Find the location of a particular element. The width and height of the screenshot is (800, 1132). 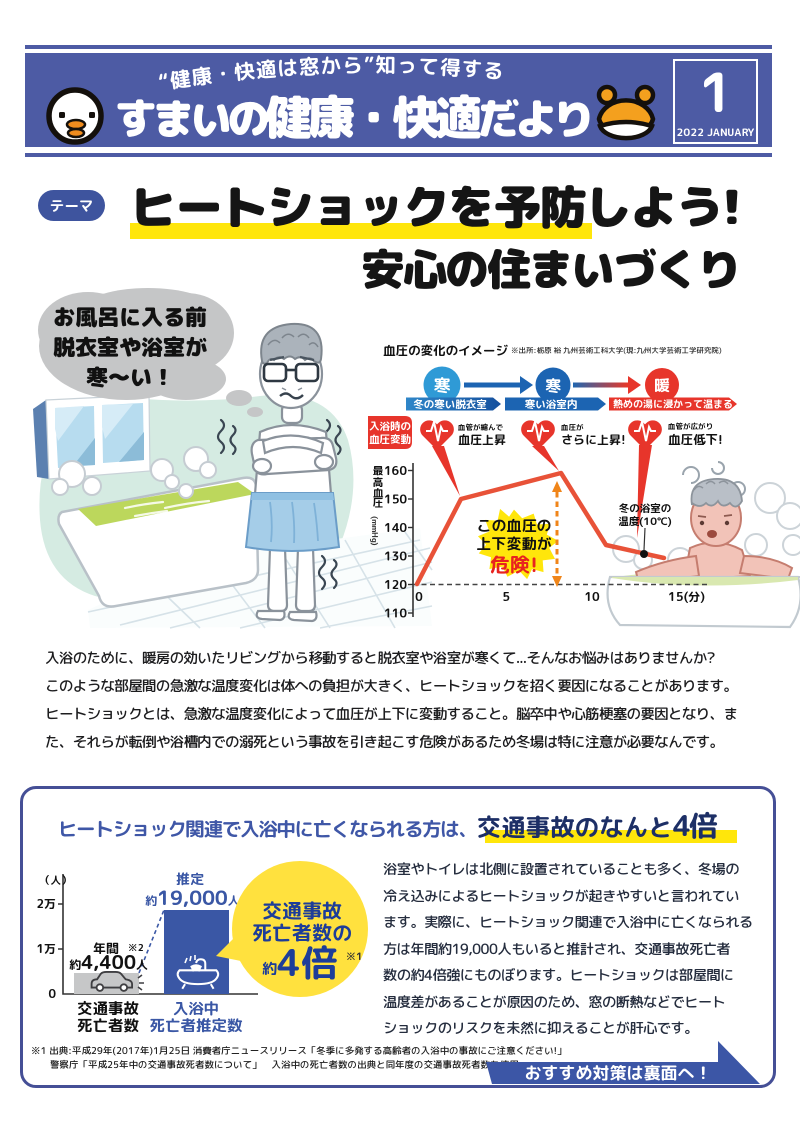

svg-text: お風呂に入る前 is located at coordinates (130, 317).